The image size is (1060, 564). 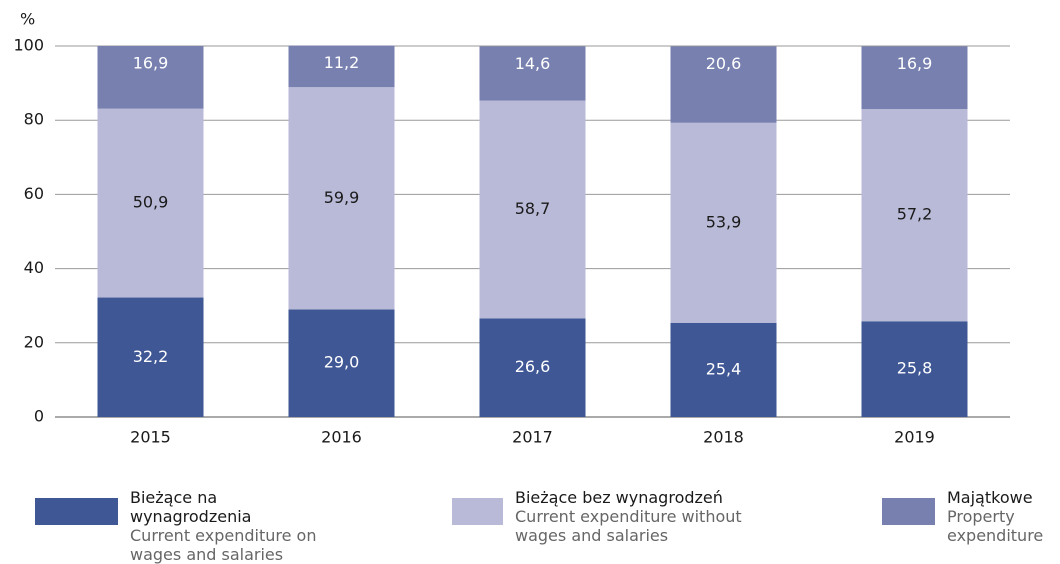 I want to click on x-tick-label: 2018, so click(x=723, y=437).